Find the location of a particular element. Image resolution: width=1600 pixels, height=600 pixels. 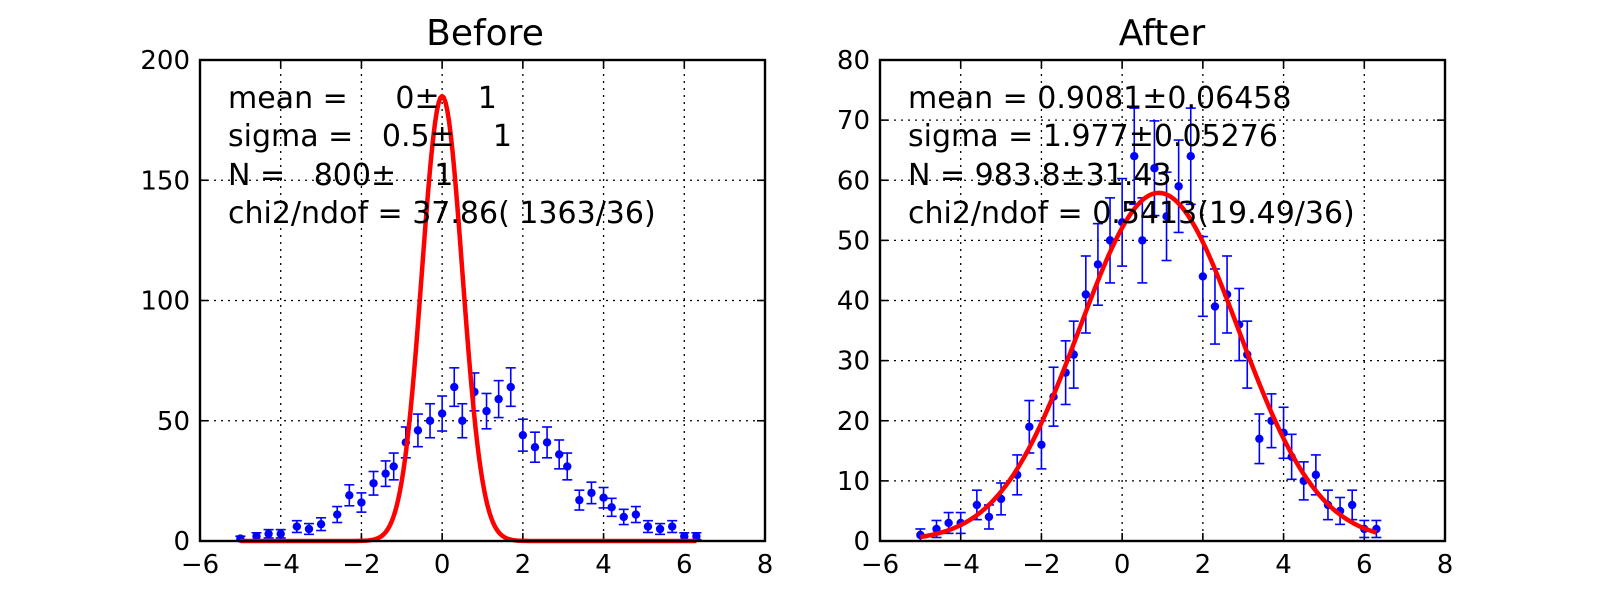

y-tick-label: 200 is located at coordinates (165, 61).